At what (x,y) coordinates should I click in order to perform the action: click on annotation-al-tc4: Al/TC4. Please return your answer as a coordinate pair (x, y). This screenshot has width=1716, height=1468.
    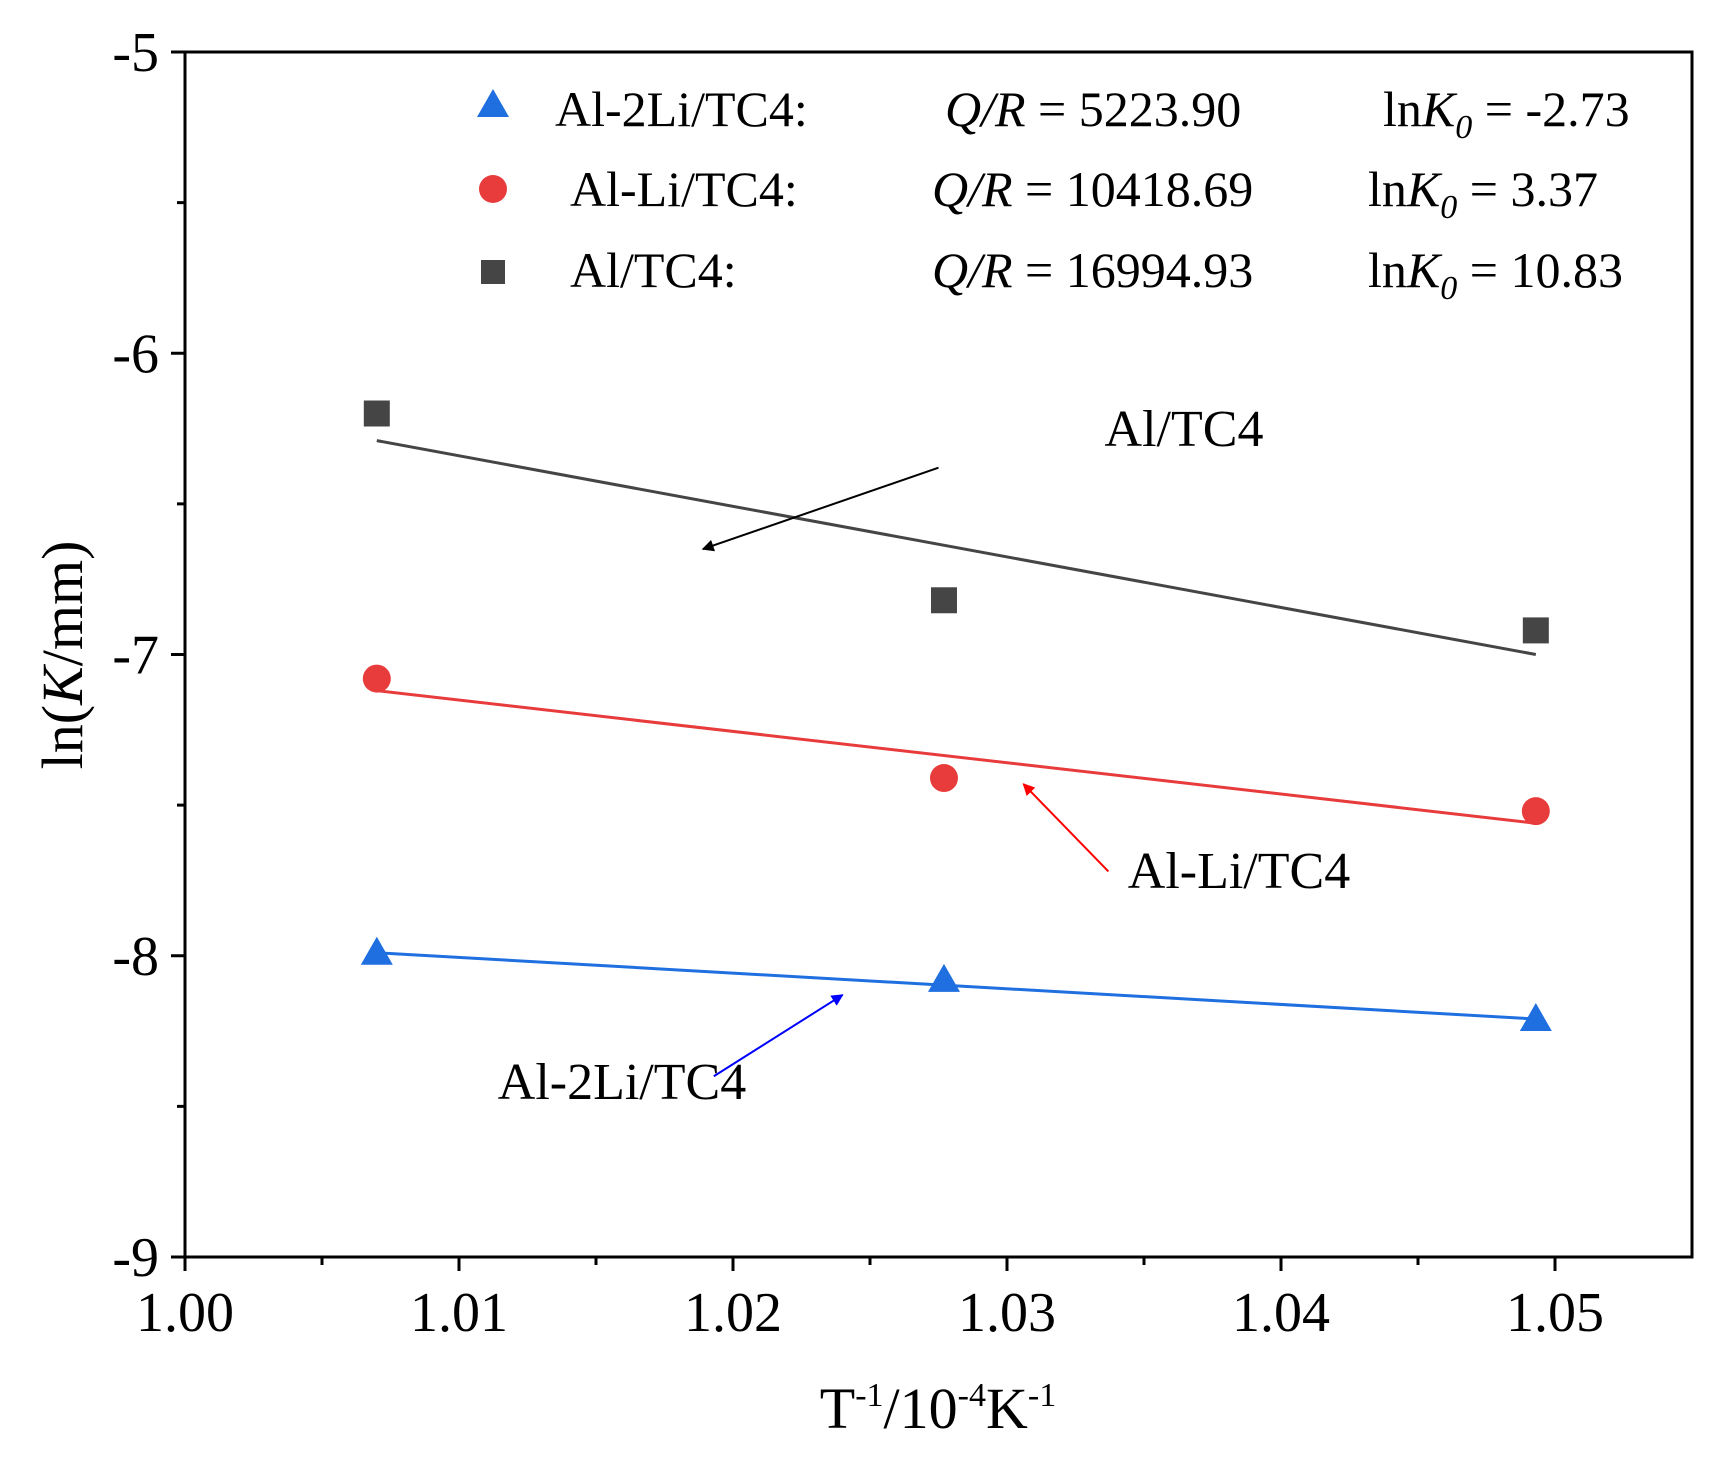
    Looking at the image, I should click on (1184, 429).